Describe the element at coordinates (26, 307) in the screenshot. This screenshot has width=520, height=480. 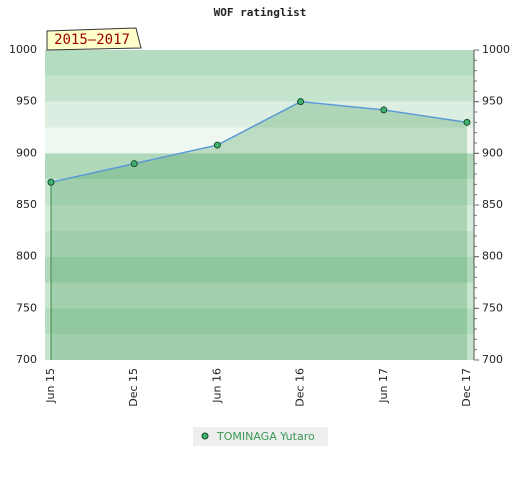
I see `y-tick-label: 750` at that location.